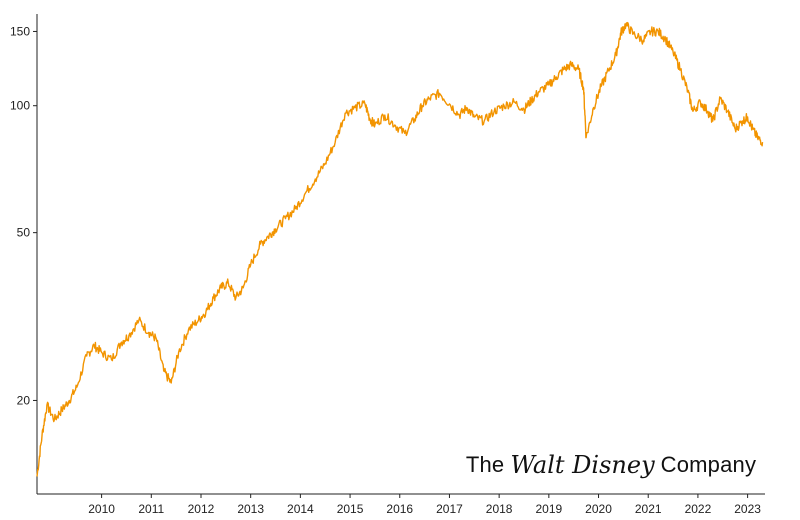 Image resolution: width=800 pixels, height=520 pixels. I want to click on logo-script-walt-disney: Walt Disney, so click(582, 465).